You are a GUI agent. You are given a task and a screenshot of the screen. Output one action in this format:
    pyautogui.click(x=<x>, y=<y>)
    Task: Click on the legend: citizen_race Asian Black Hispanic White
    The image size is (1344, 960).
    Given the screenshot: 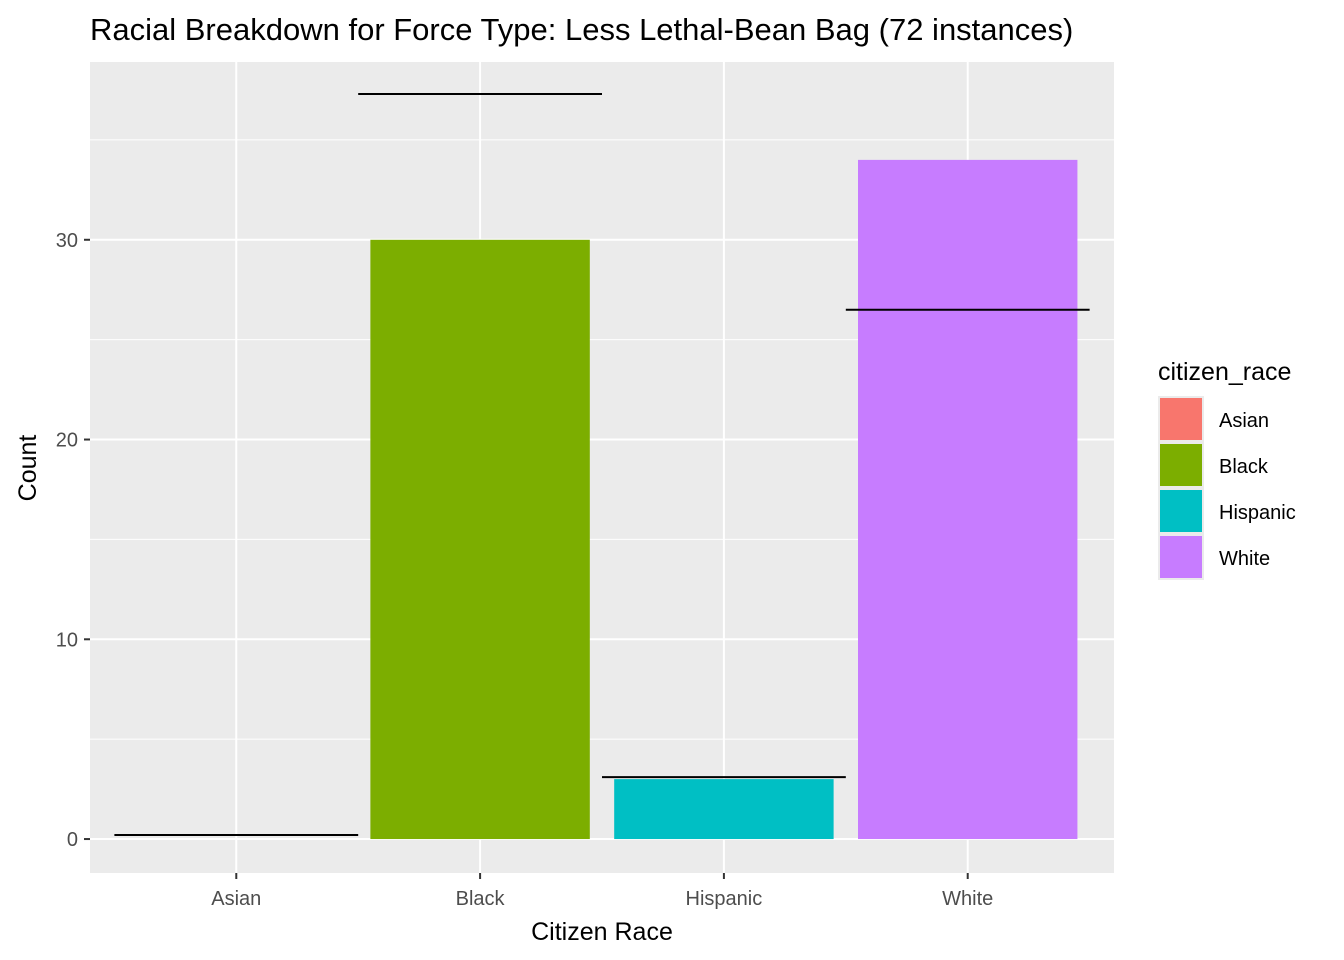 What is the action you would take?
    pyautogui.click(x=1227, y=469)
    